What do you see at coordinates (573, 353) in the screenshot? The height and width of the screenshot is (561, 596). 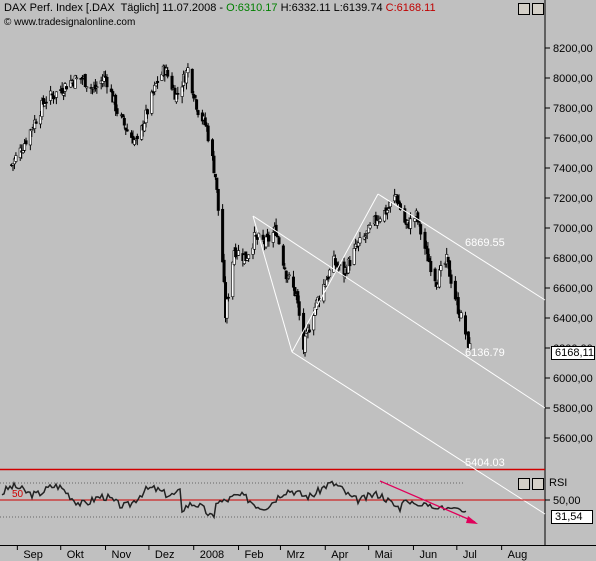 I see `current-price-box: 6168,11` at bounding box center [573, 353].